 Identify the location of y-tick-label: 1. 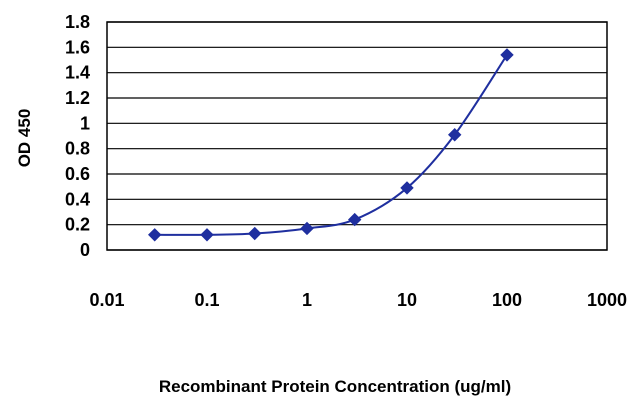
(85, 123).